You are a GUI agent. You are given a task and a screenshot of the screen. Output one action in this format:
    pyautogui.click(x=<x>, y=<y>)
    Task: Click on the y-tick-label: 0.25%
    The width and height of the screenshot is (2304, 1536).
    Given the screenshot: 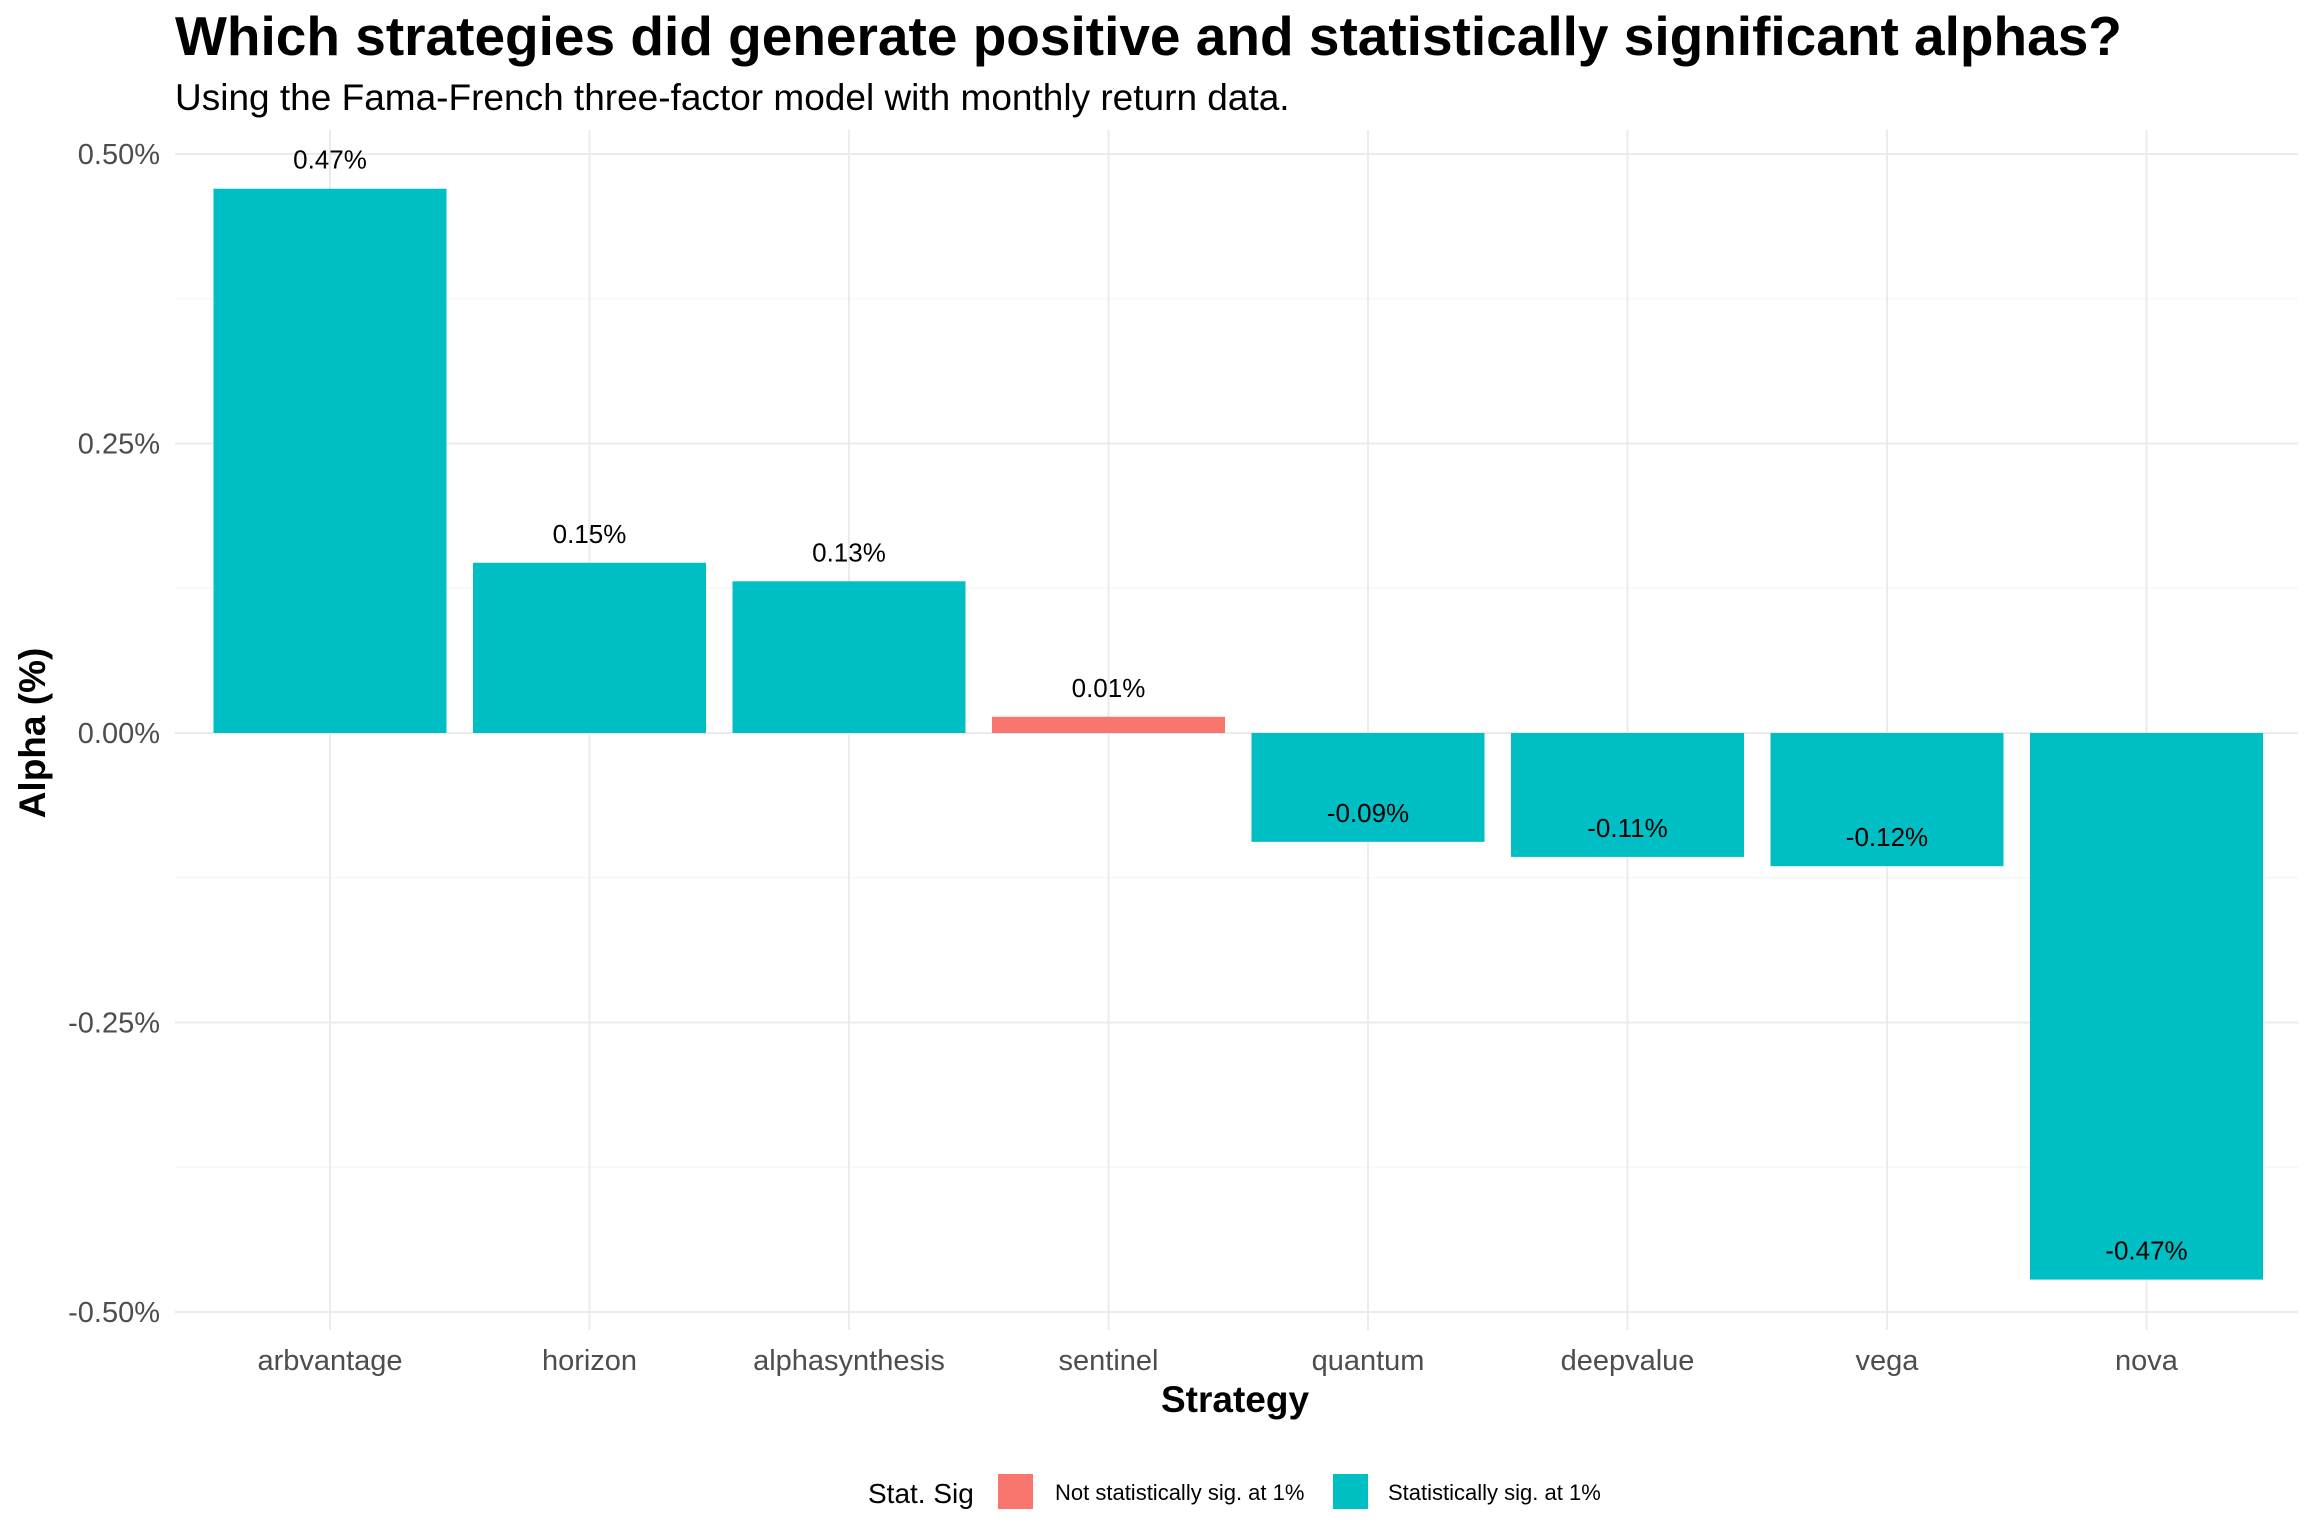 What is the action you would take?
    pyautogui.click(x=119, y=445)
    